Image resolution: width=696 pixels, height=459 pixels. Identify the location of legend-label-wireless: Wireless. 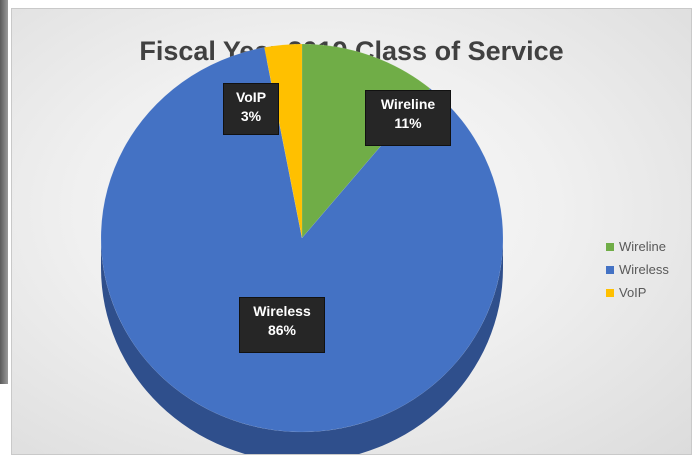
(644, 269).